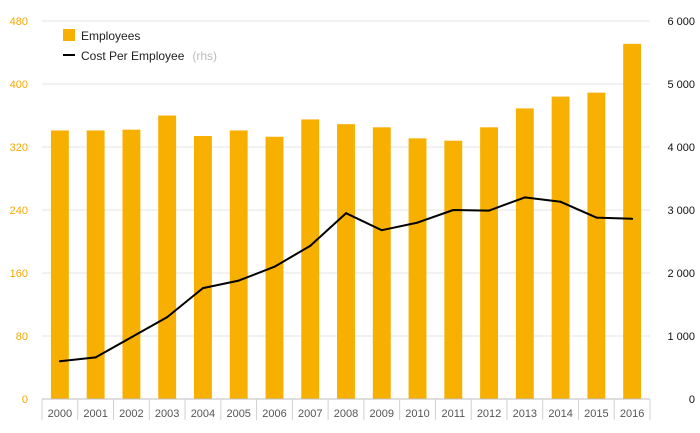 The width and height of the screenshot is (700, 433). What do you see at coordinates (19, 85) in the screenshot?
I see `y-left-tick-label: 400` at bounding box center [19, 85].